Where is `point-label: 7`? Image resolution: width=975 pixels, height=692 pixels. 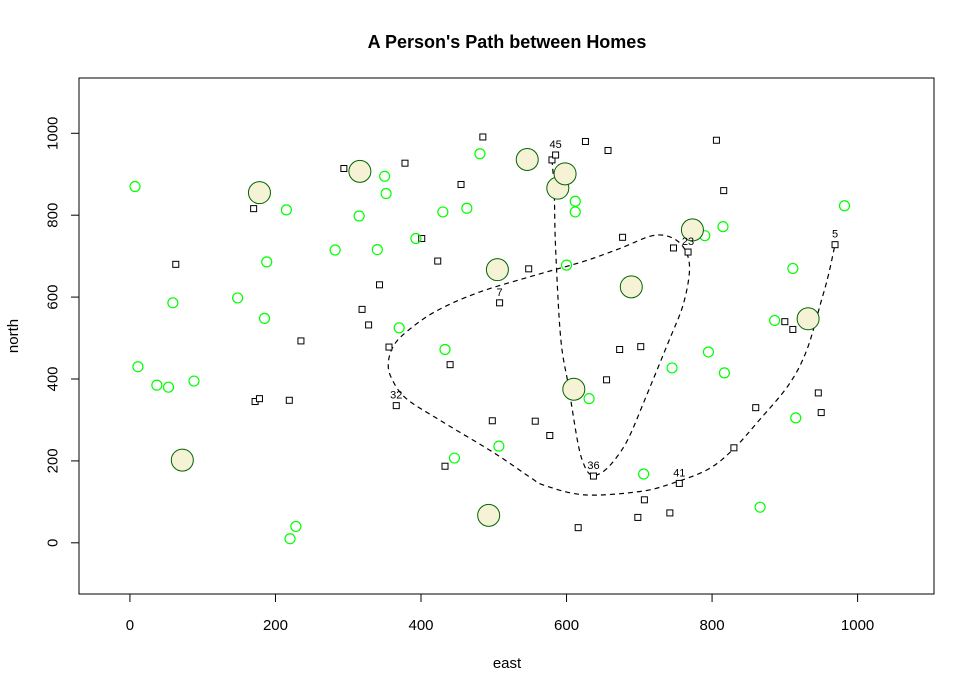
point-label: 7 is located at coordinates (500, 293).